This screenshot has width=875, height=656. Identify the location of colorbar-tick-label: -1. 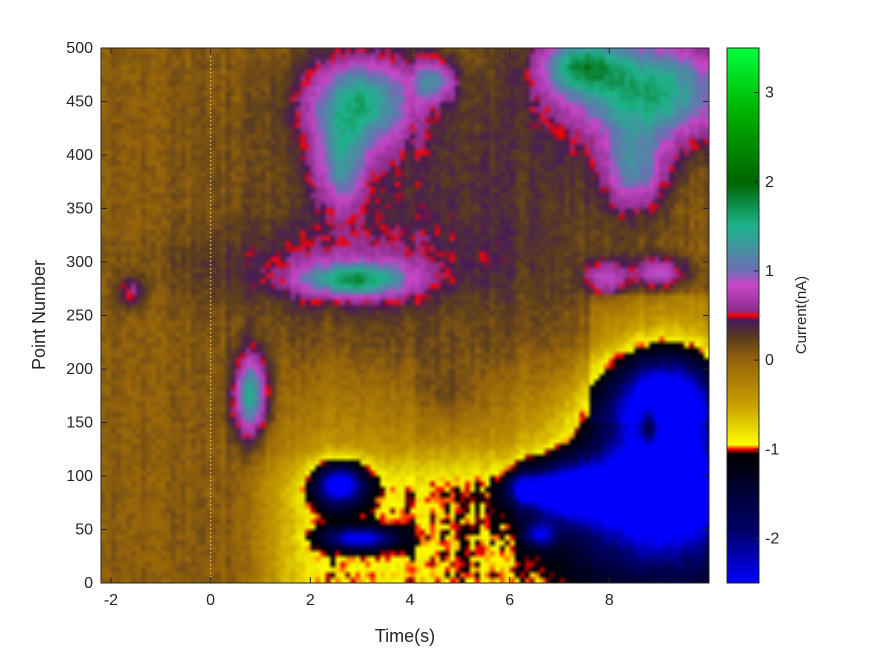
(772, 449).